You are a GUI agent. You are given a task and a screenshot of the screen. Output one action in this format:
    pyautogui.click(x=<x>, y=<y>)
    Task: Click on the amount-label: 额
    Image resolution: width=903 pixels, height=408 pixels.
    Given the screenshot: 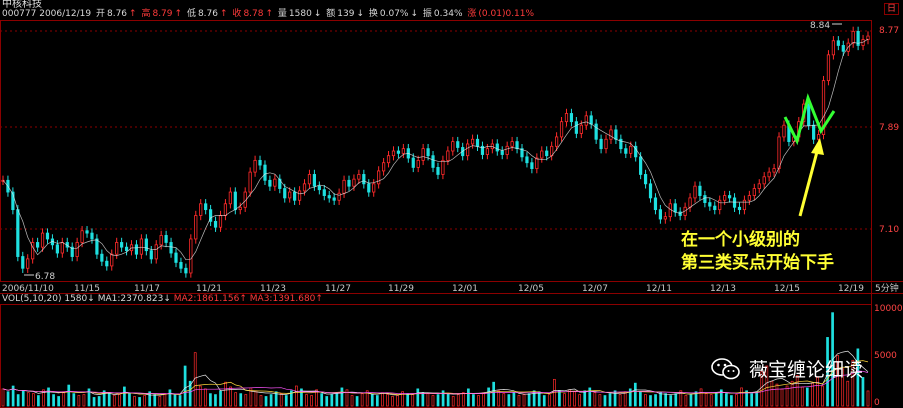 What is the action you would take?
    pyautogui.click(x=331, y=14)
    